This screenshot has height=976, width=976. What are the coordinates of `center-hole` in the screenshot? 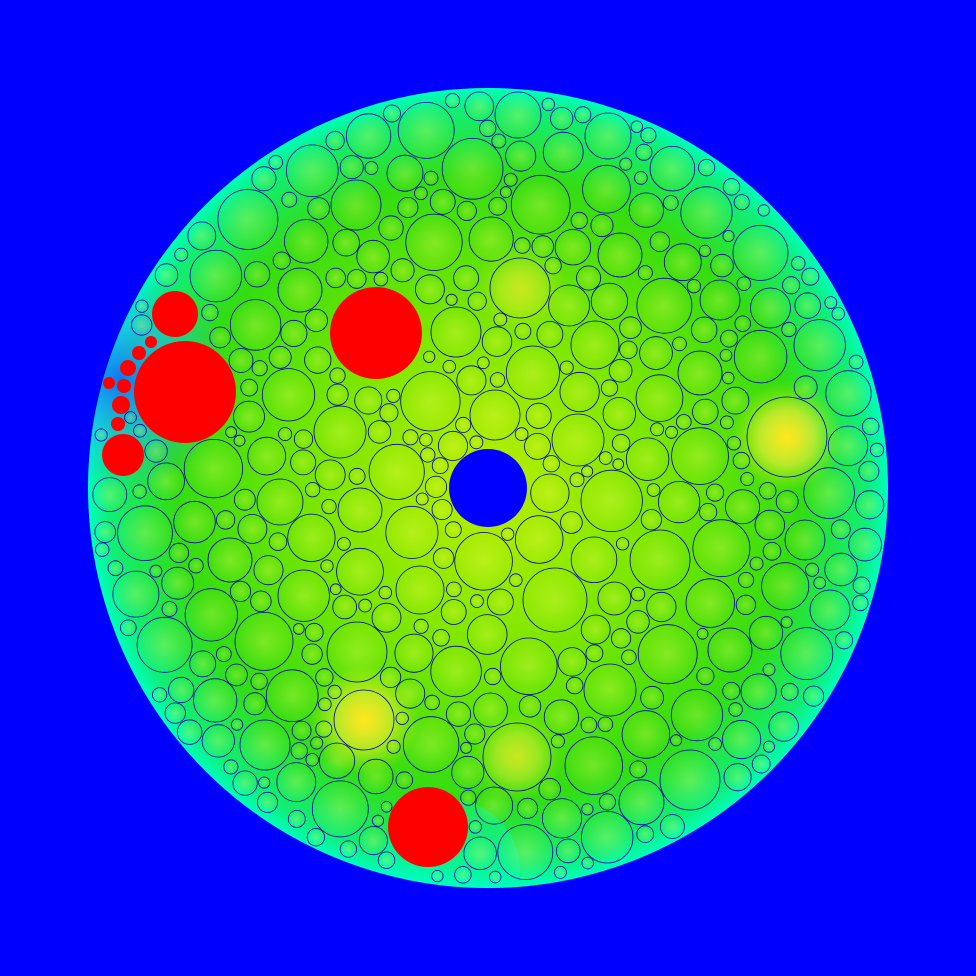 It's located at (488, 488).